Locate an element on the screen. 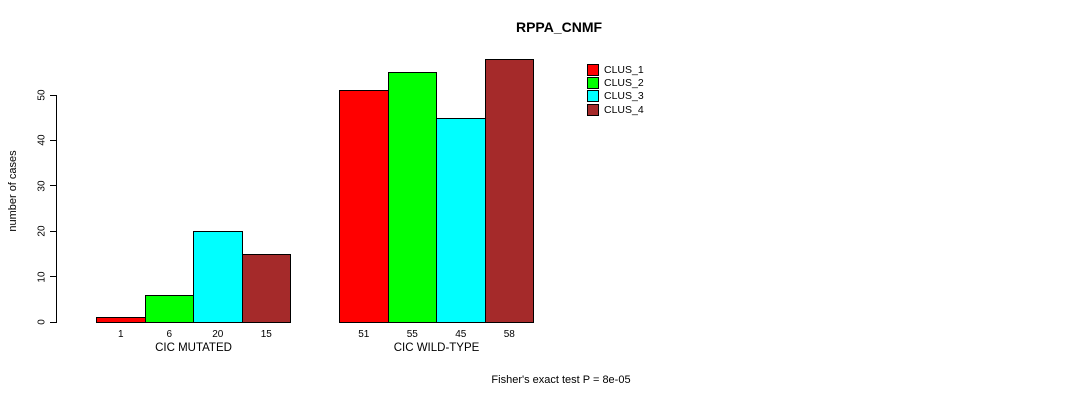 The width and height of the screenshot is (1090, 400). category-label: CIC WILD-TYPE is located at coordinates (436, 348).